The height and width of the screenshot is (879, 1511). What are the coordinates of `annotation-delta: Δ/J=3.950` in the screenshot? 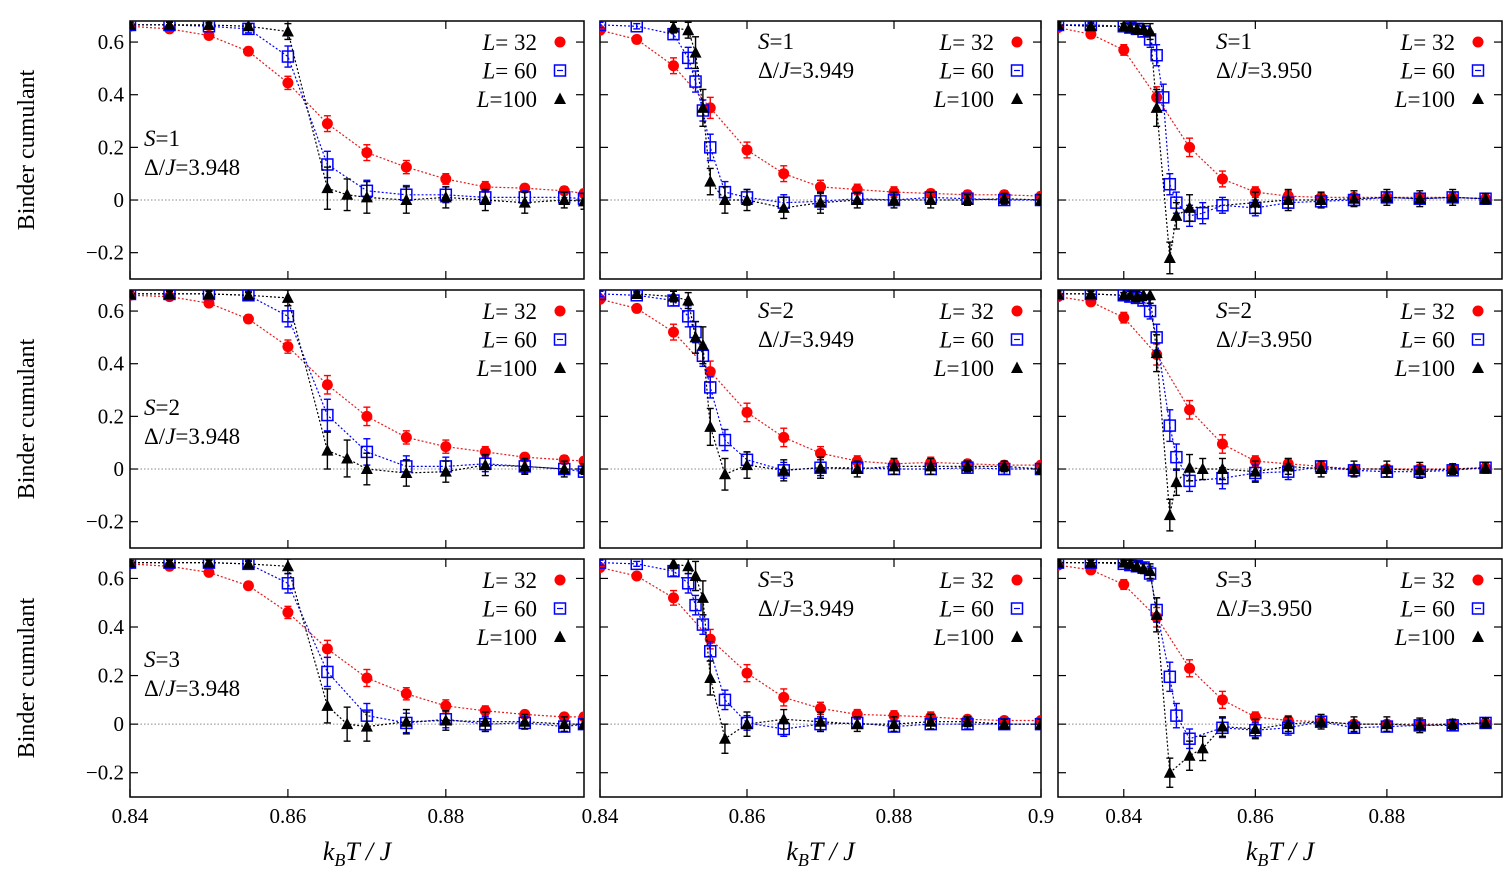 It's located at (1264, 70).